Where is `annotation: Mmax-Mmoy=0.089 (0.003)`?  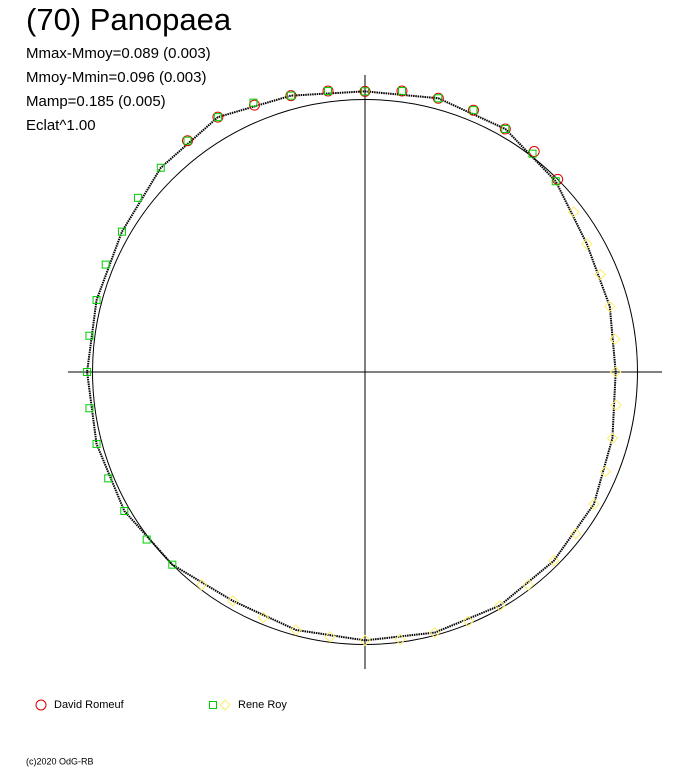 annotation: Mmax-Mmoy=0.089 (0.003) is located at coordinates (118, 53).